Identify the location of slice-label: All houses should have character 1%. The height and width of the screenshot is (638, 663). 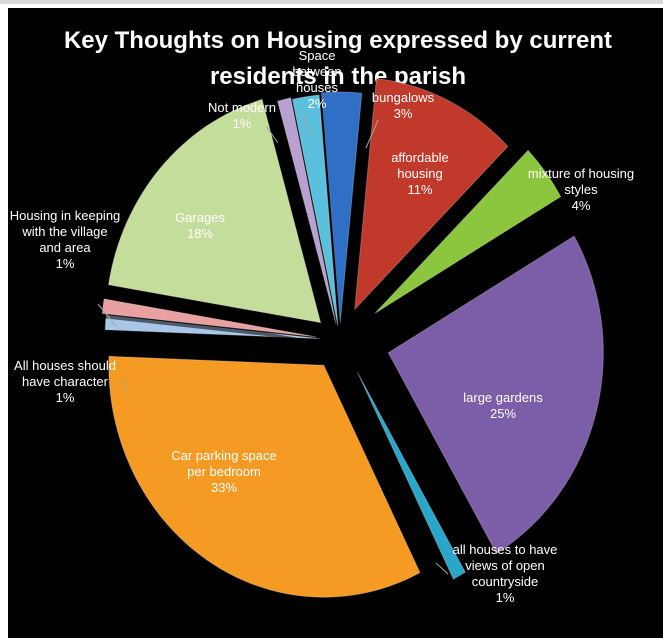
(65, 381).